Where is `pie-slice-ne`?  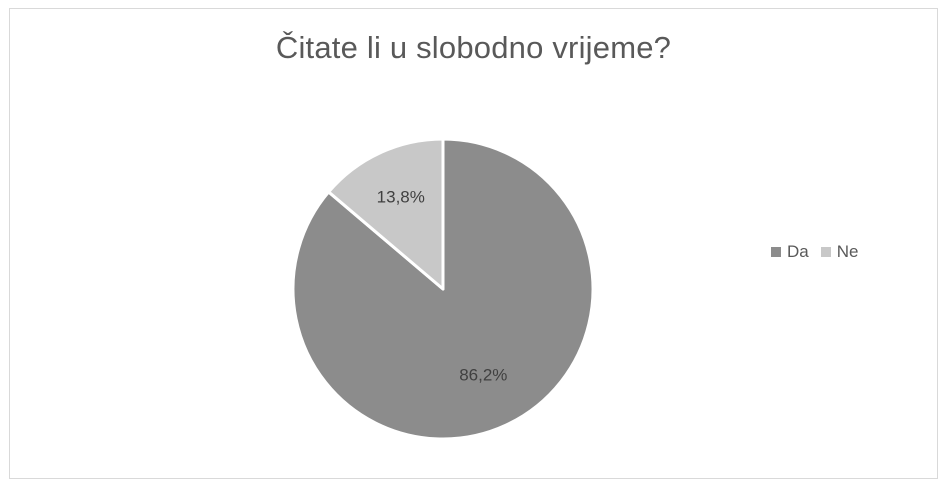 pie-slice-ne is located at coordinates (386, 214).